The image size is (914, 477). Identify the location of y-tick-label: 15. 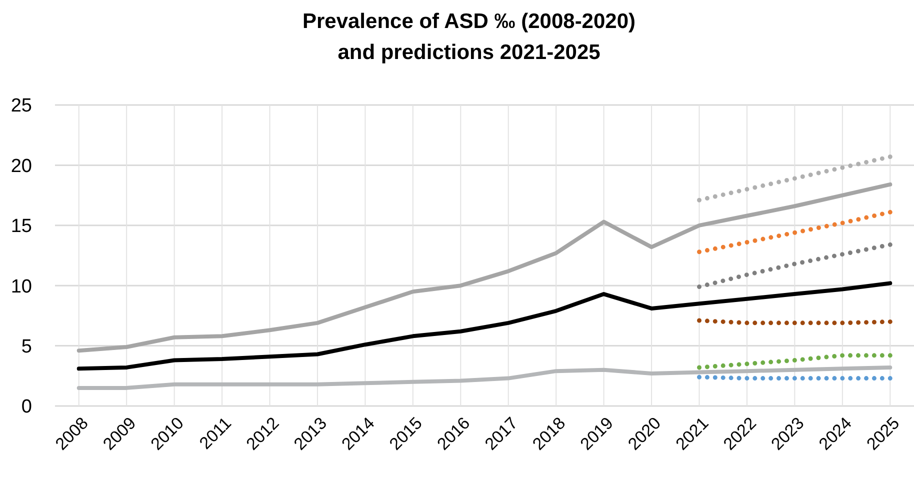
(21, 227).